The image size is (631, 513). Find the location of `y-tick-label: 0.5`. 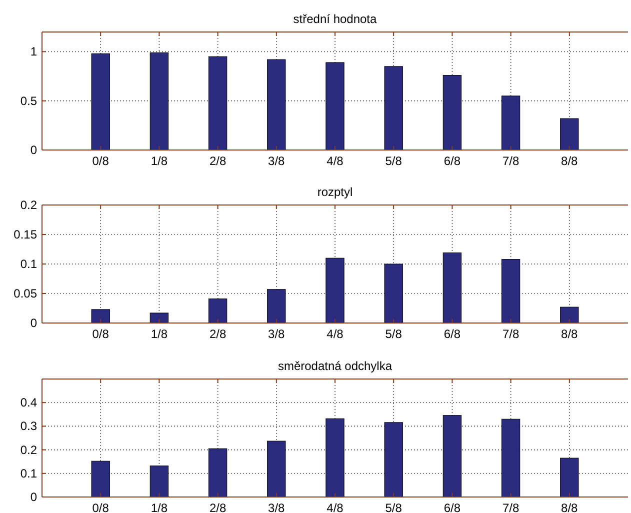

y-tick-label: 0.5 is located at coordinates (29, 101).